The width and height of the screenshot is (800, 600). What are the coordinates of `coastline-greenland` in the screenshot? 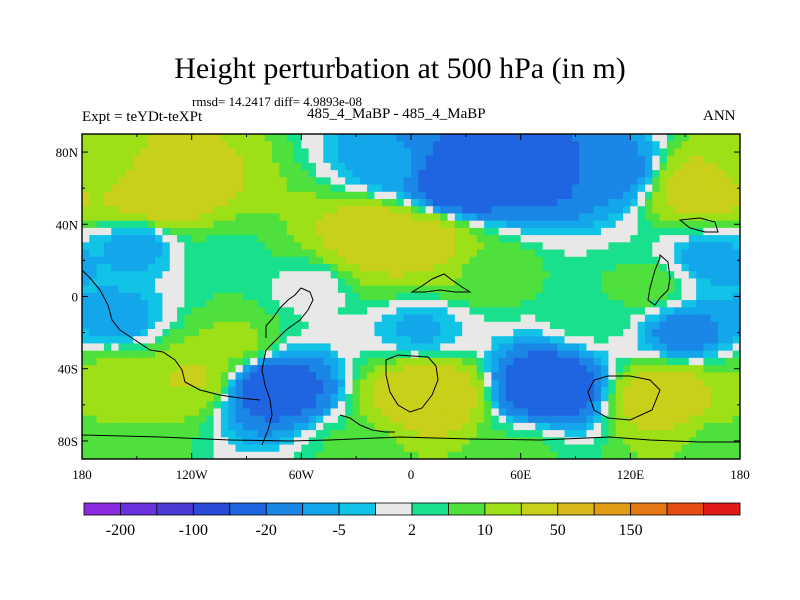 It's located at (367, 423).